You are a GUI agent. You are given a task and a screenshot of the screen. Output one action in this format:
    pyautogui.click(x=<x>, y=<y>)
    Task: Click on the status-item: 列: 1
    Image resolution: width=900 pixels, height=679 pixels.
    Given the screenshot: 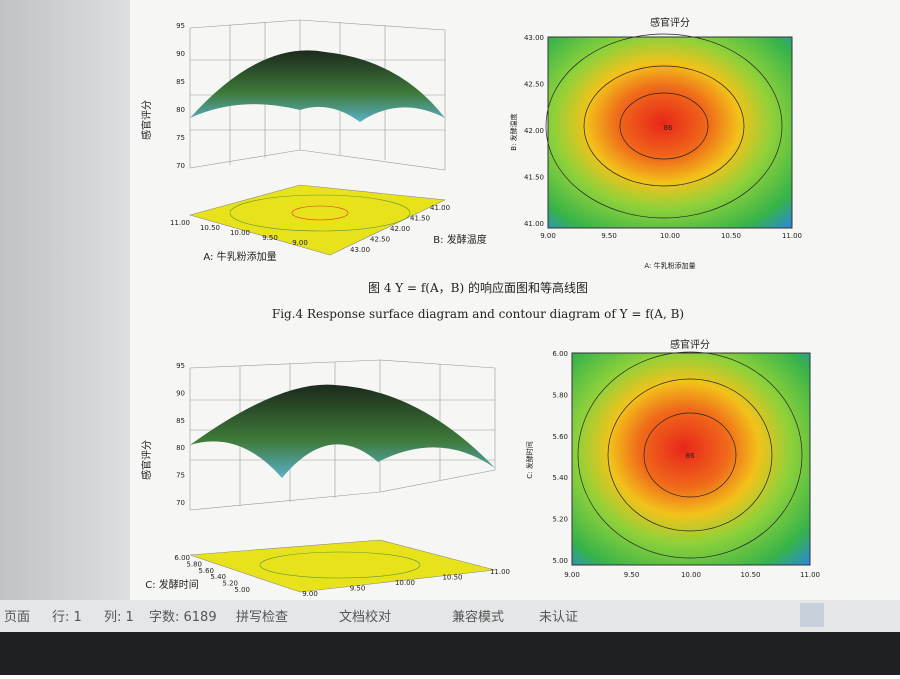 What is the action you would take?
    pyautogui.click(x=119, y=617)
    